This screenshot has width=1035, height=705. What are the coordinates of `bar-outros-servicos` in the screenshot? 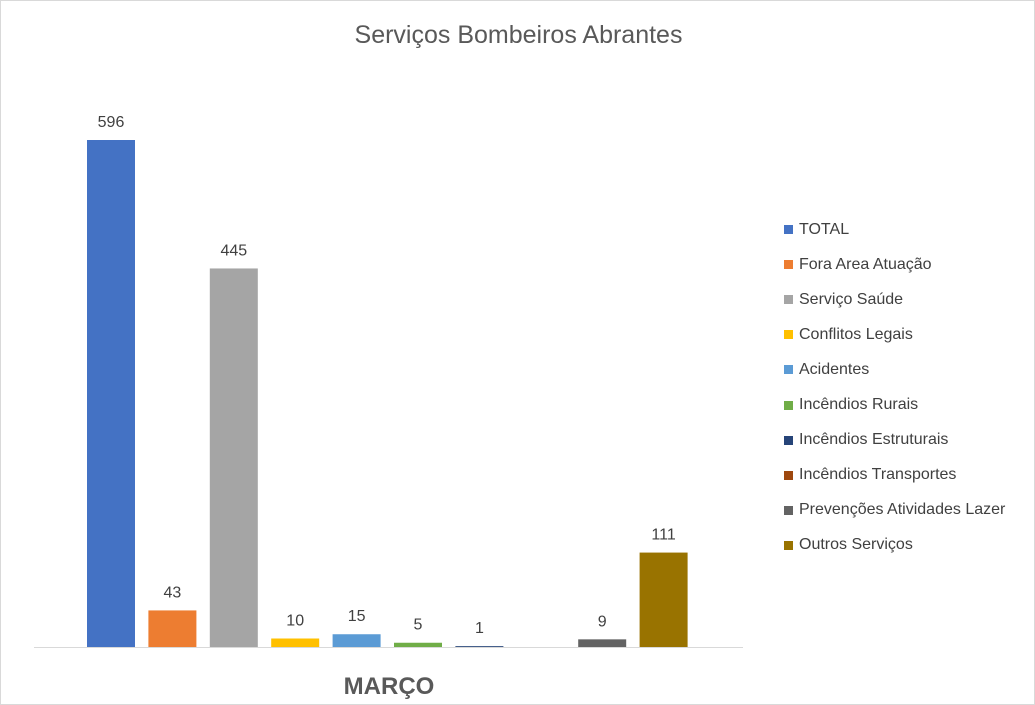 It's located at (663, 599).